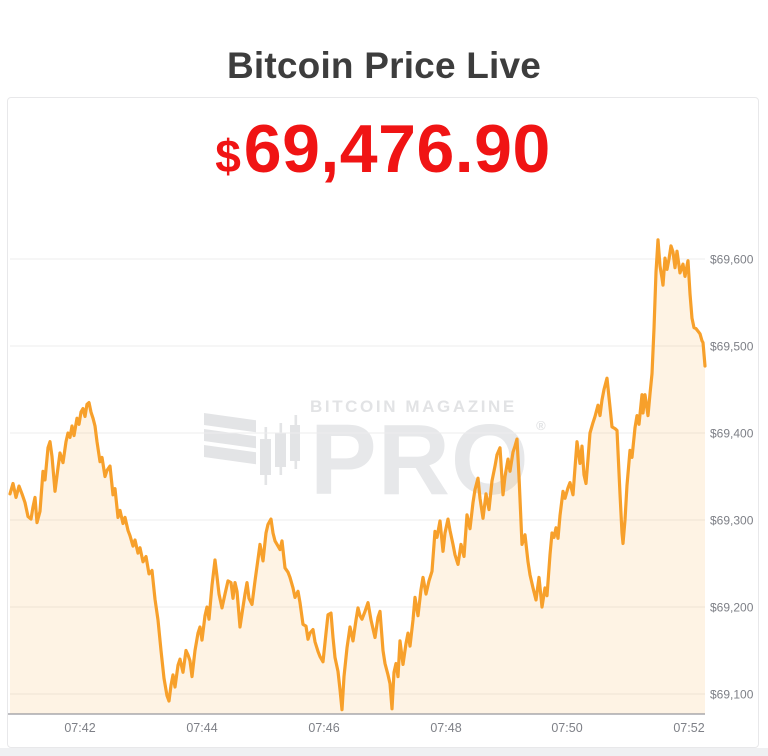  I want to click on x-tick-label: 07:44, so click(201, 728).